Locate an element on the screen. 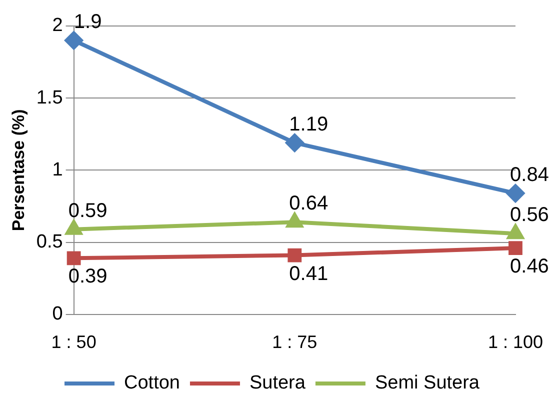  data-label: 1.9 is located at coordinates (88, 21).